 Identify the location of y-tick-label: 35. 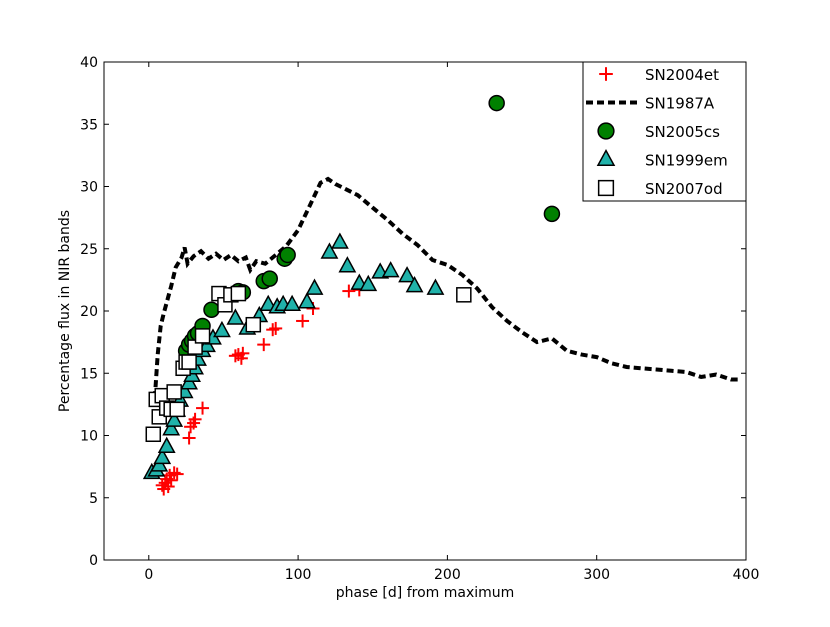
(89, 125).